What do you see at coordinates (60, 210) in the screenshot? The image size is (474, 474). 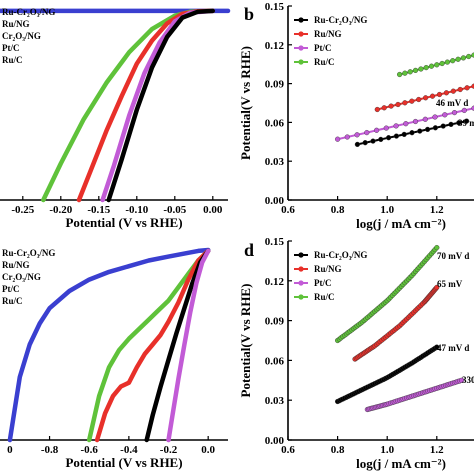 I see `x-tick-label: -0.20` at bounding box center [60, 210].